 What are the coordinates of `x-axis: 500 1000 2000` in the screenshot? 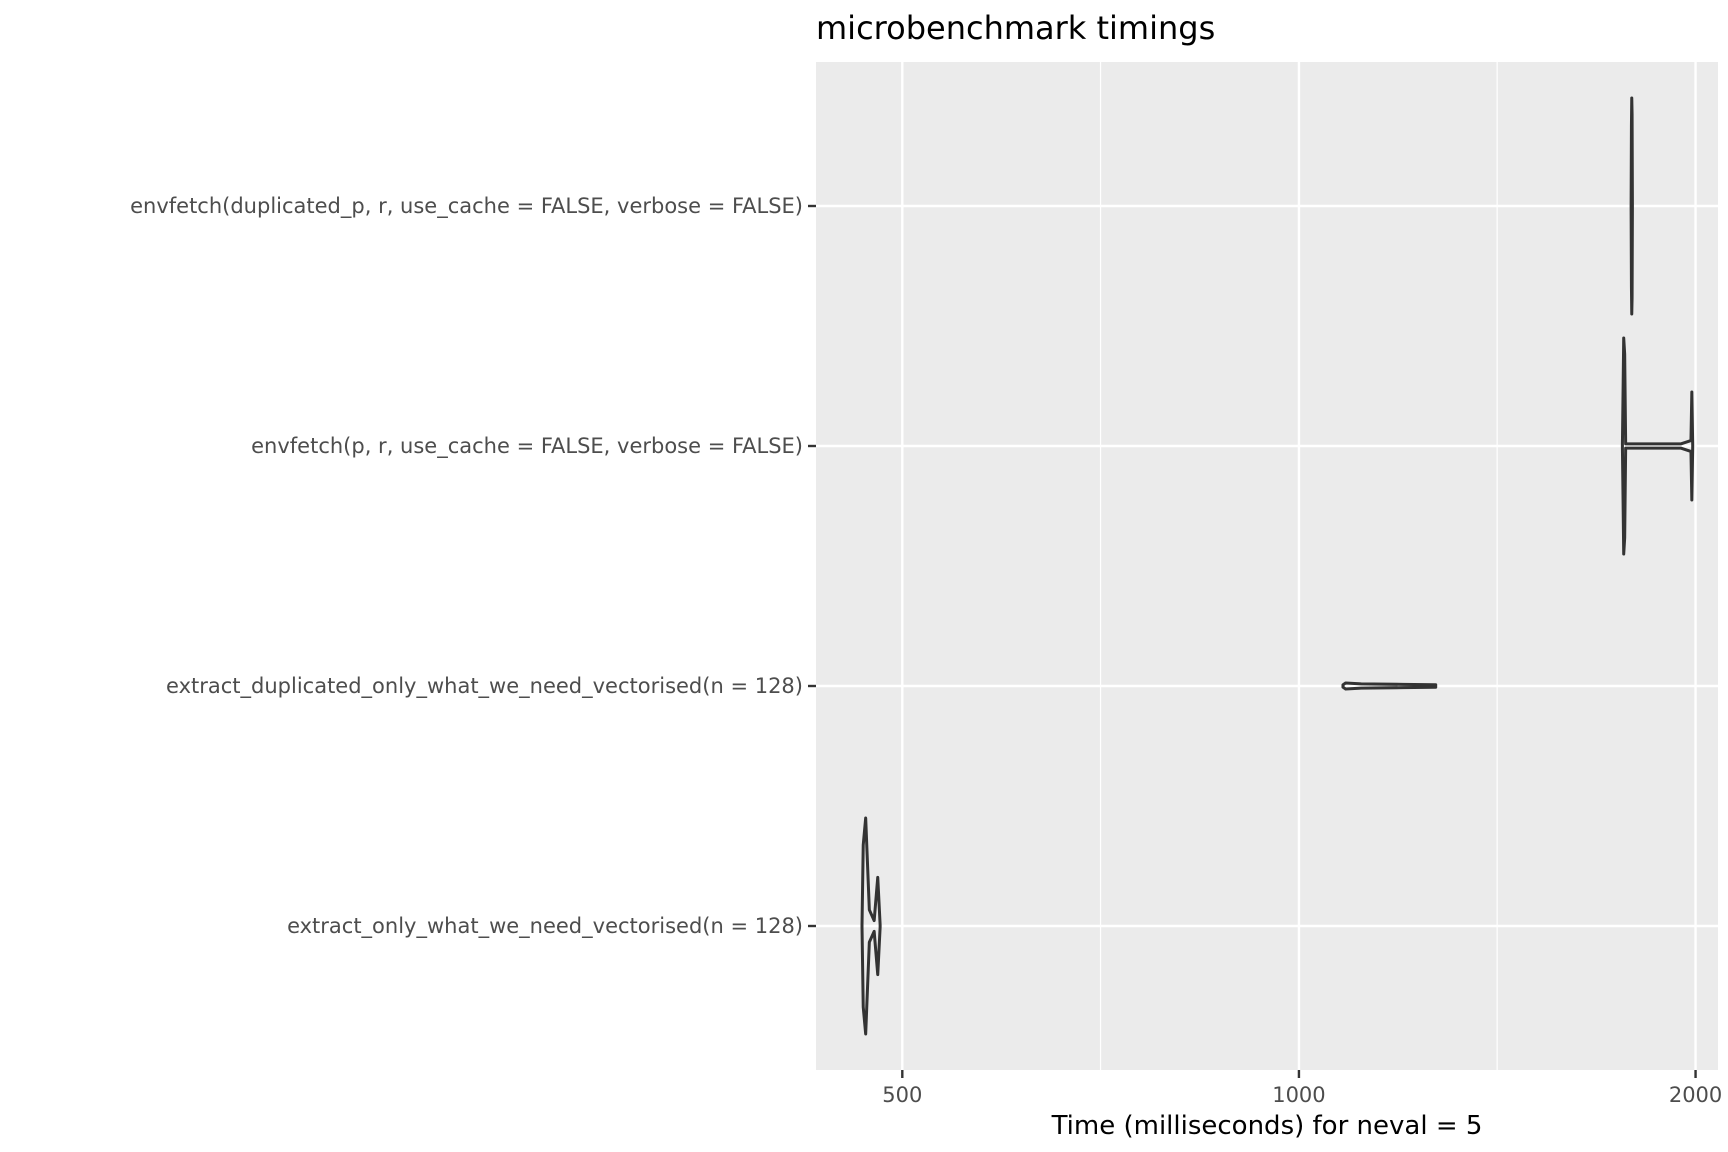 It's located at (1302, 1088).